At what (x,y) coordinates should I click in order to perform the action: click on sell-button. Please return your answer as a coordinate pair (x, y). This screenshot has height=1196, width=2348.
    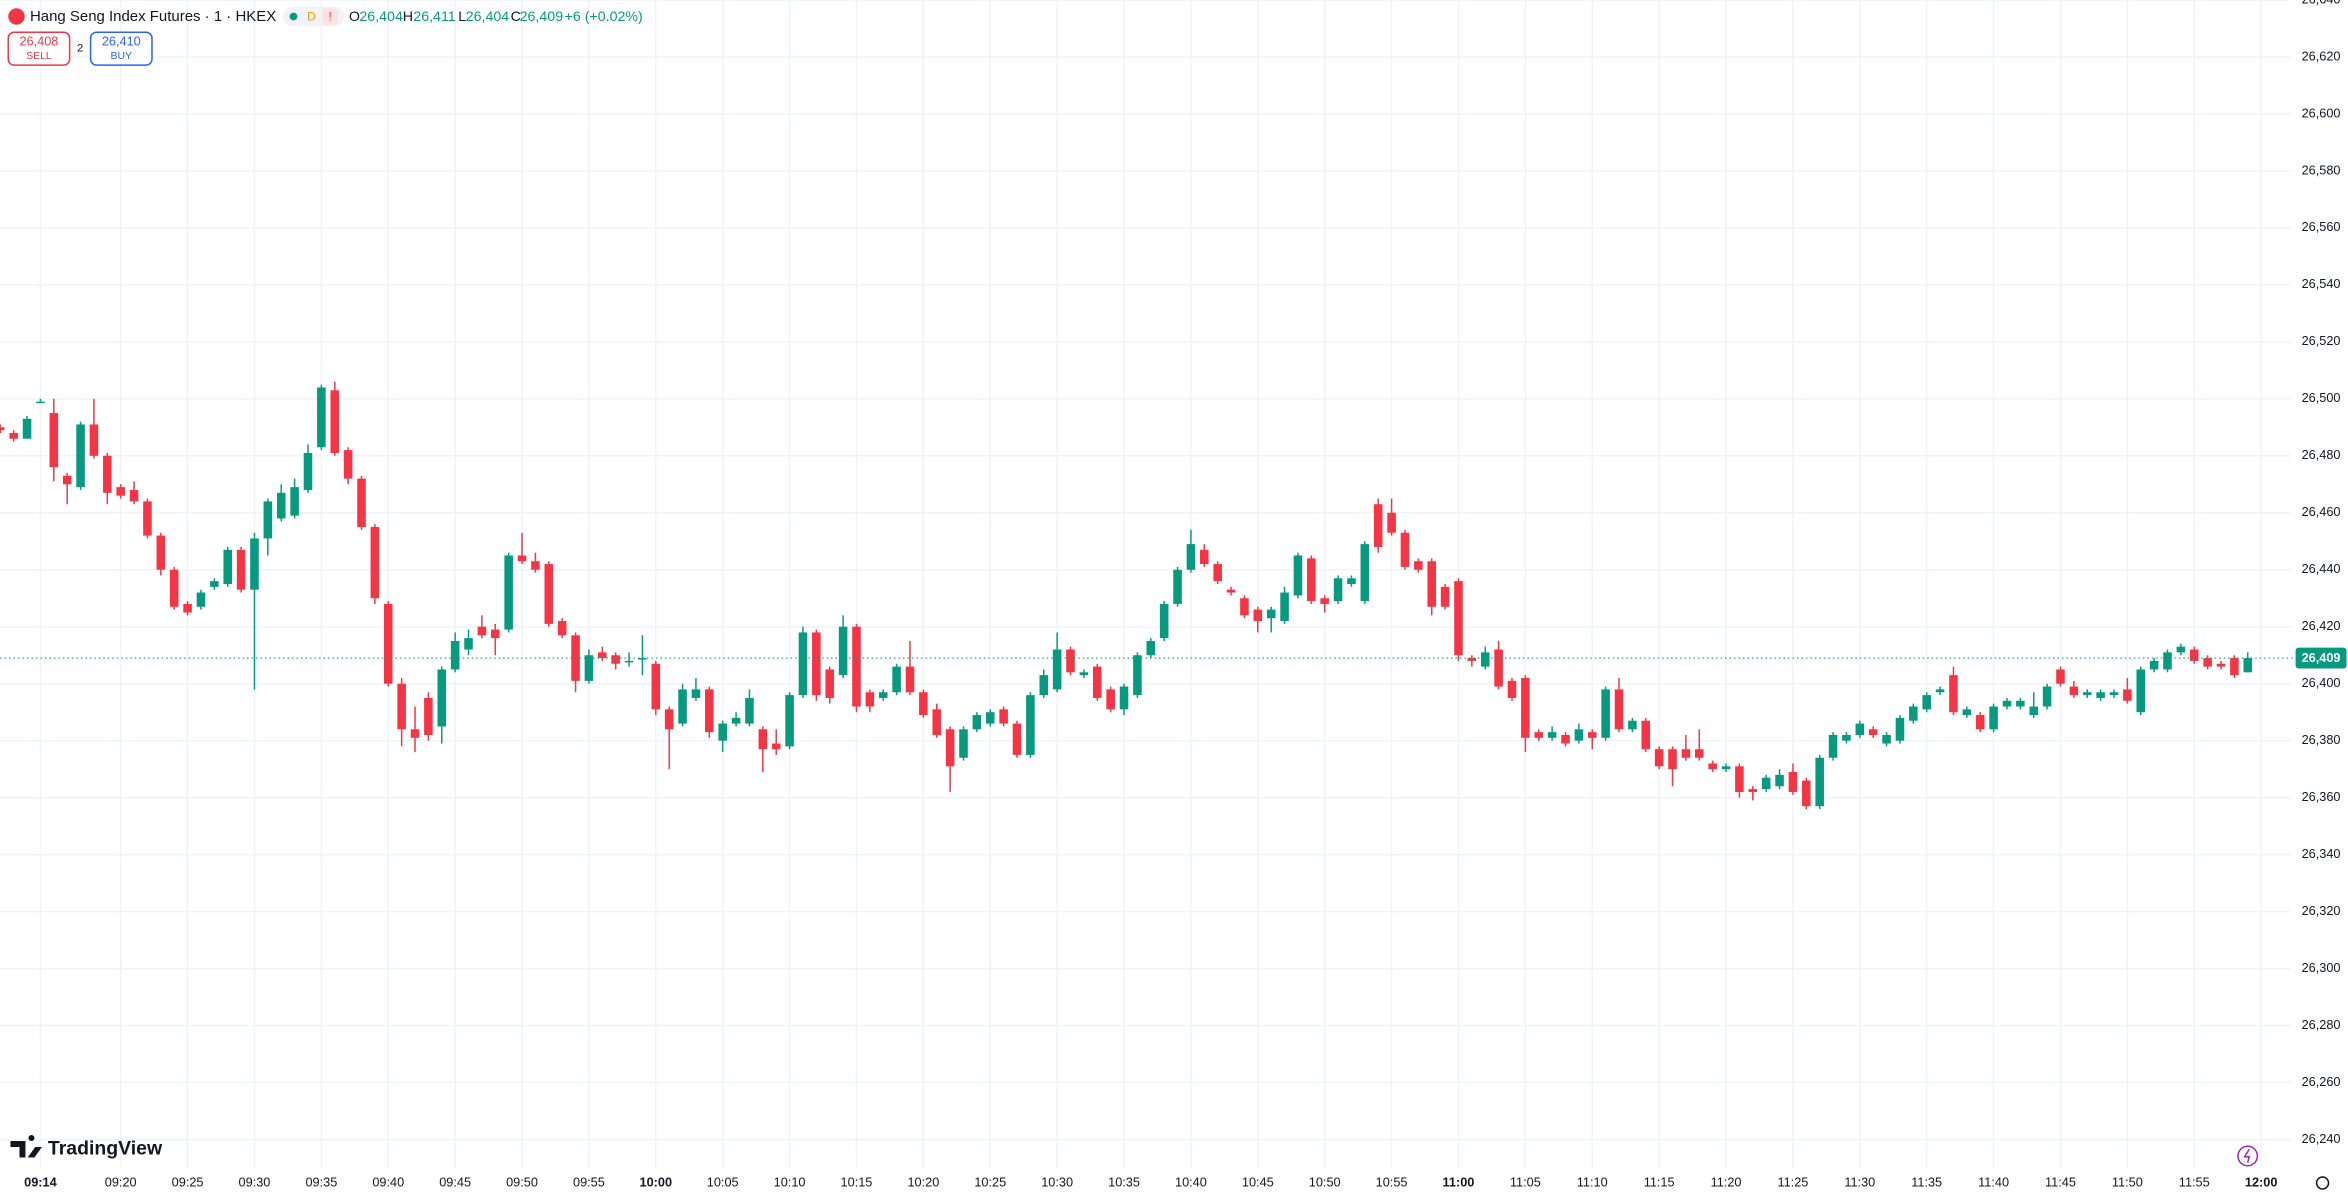
    Looking at the image, I should click on (39, 48).